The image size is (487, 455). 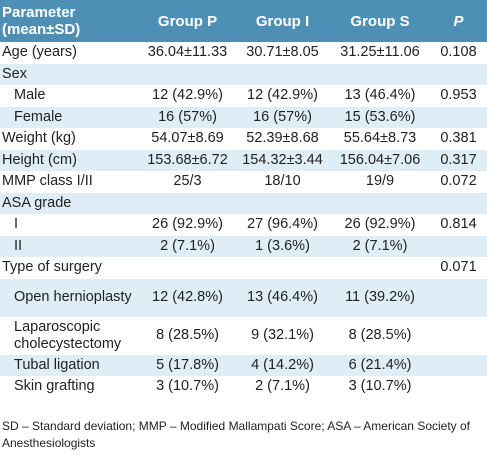 What do you see at coordinates (187, 387) in the screenshot?
I see `cell-group-p: 3 (10.7%)` at bounding box center [187, 387].